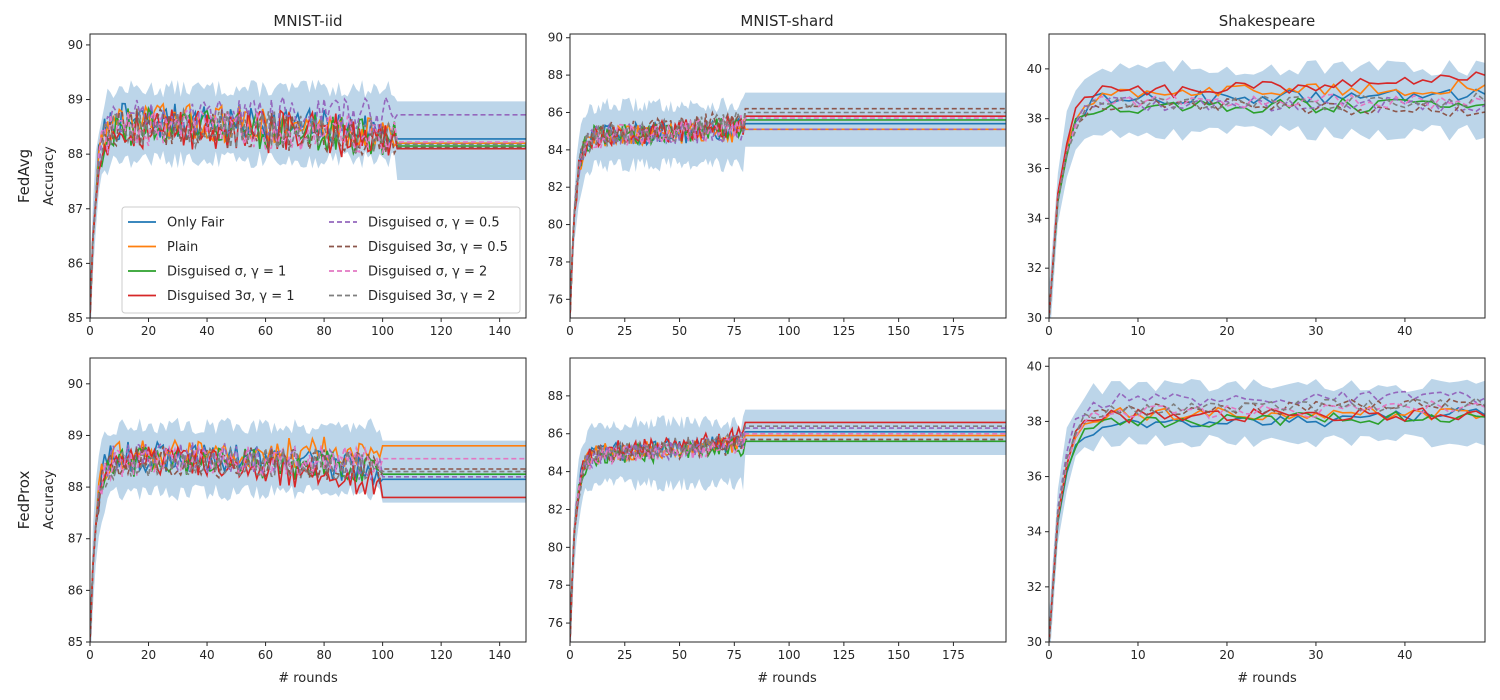  I want to click on y-tick-label: 89, so click(75, 100).